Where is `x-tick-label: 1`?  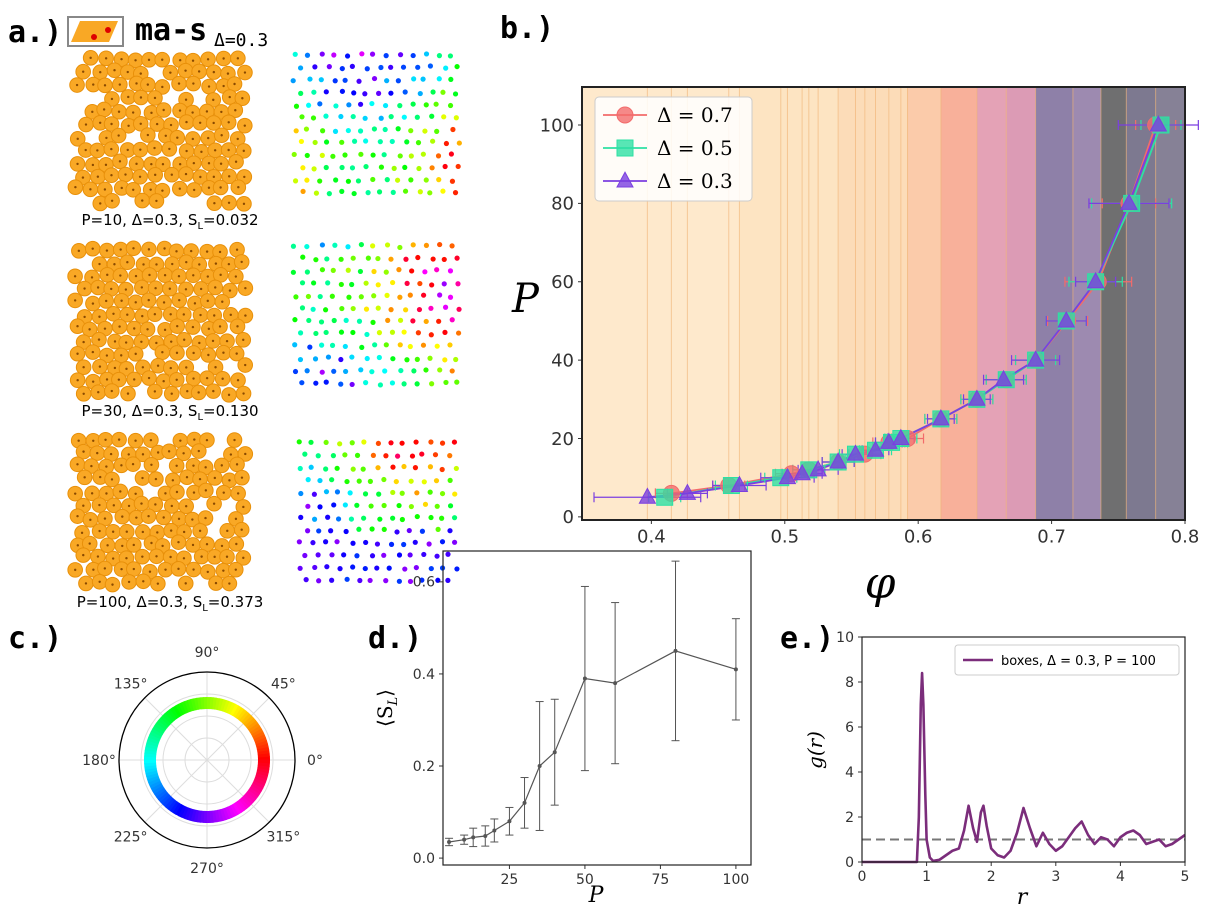 x-tick-label: 1 is located at coordinates (926, 877).